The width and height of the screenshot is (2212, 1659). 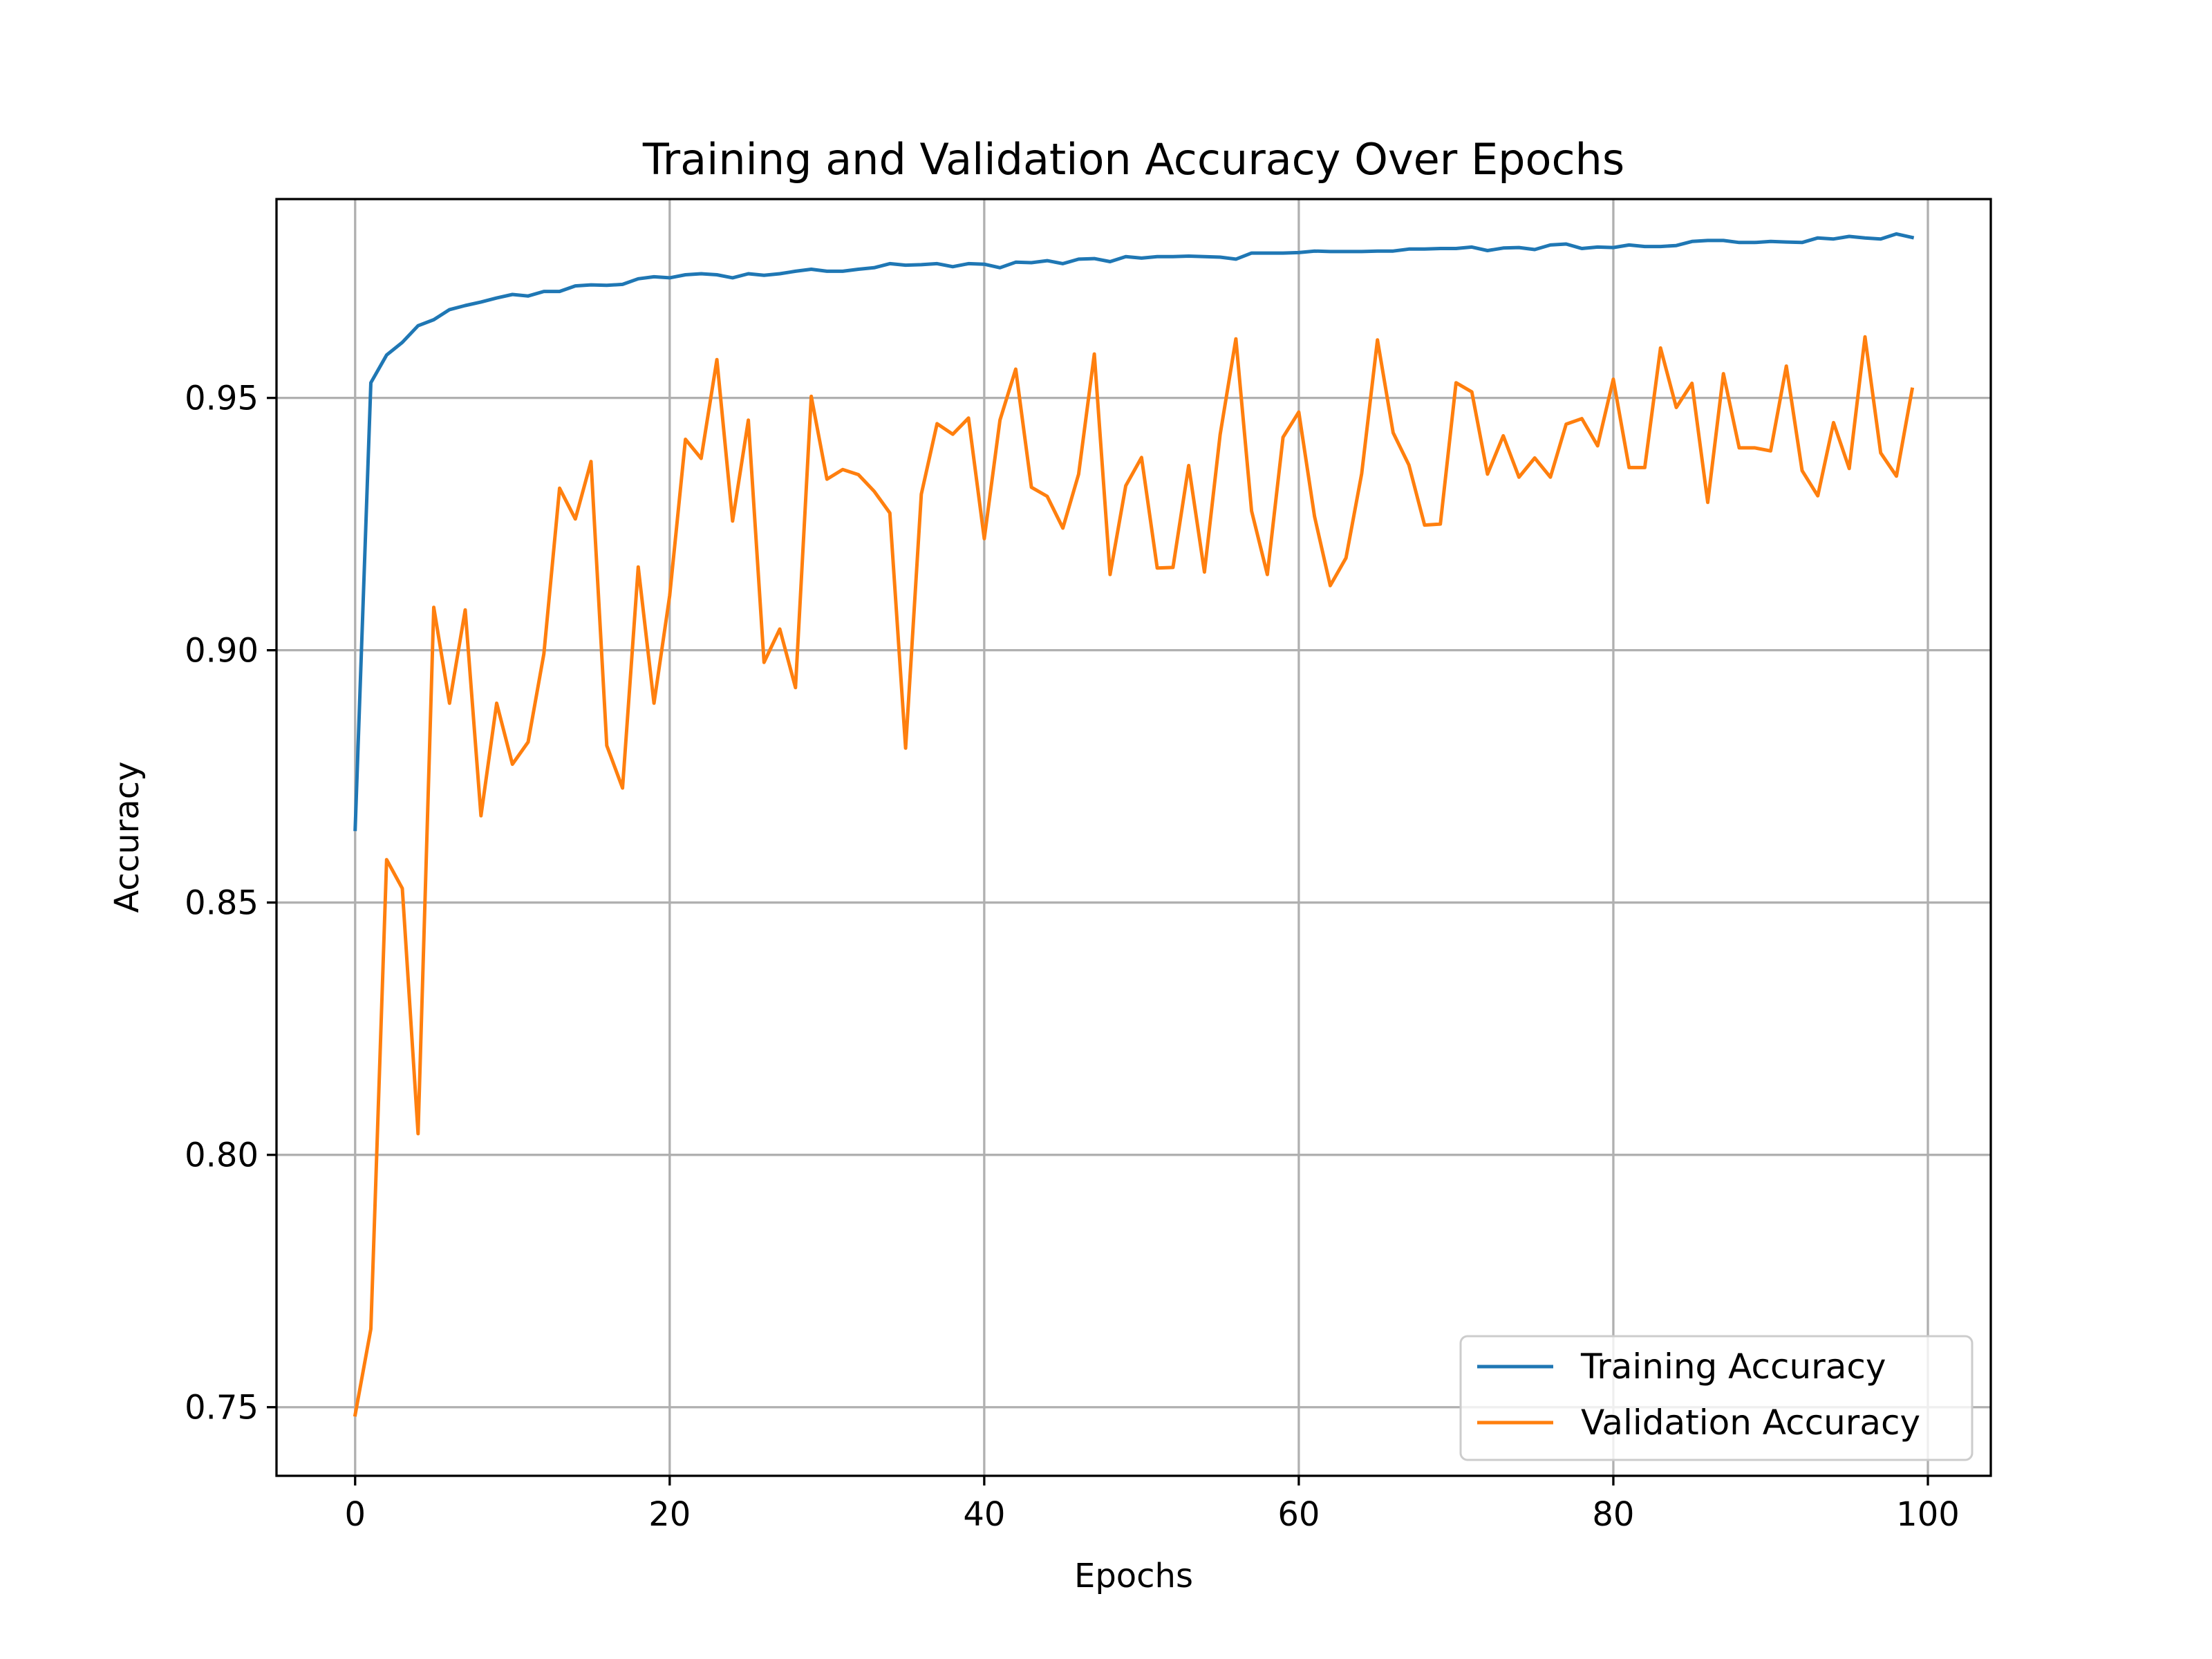 What do you see at coordinates (222, 398) in the screenshot?
I see `y-tick-label: 0.95` at bounding box center [222, 398].